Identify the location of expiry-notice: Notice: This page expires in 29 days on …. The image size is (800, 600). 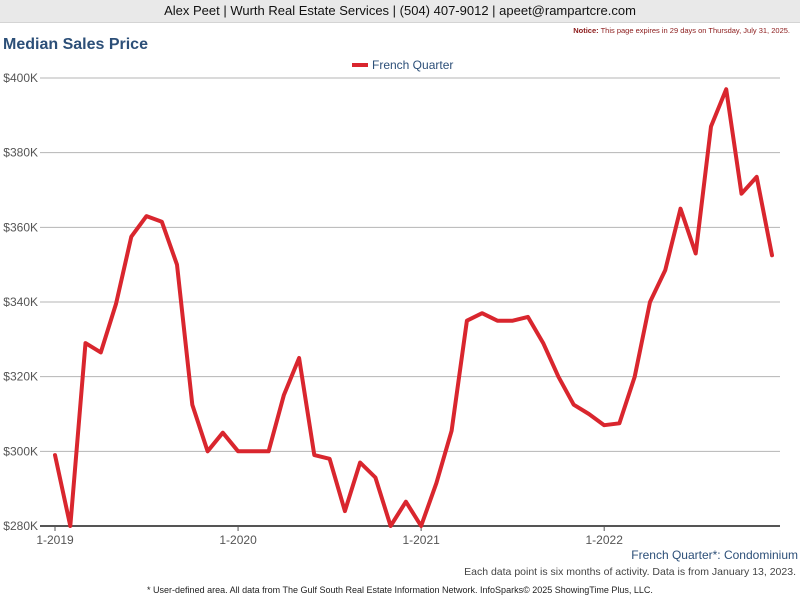
(681, 30).